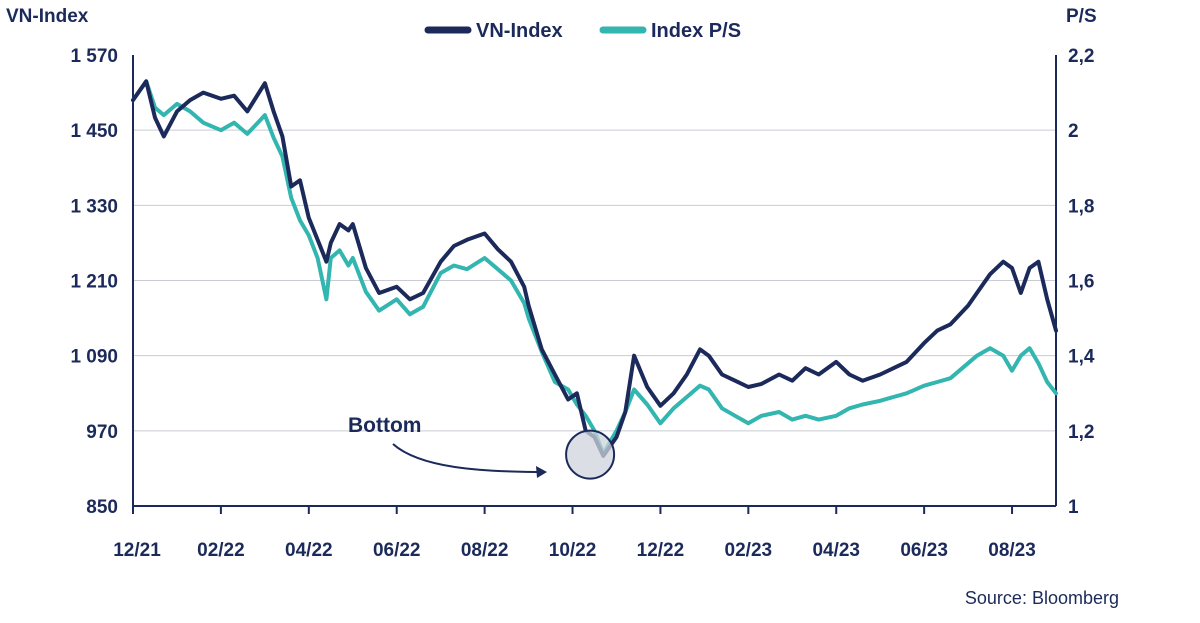  Describe the element at coordinates (94, 131) in the screenshot. I see `y-left-tick-label: 1 450` at that location.